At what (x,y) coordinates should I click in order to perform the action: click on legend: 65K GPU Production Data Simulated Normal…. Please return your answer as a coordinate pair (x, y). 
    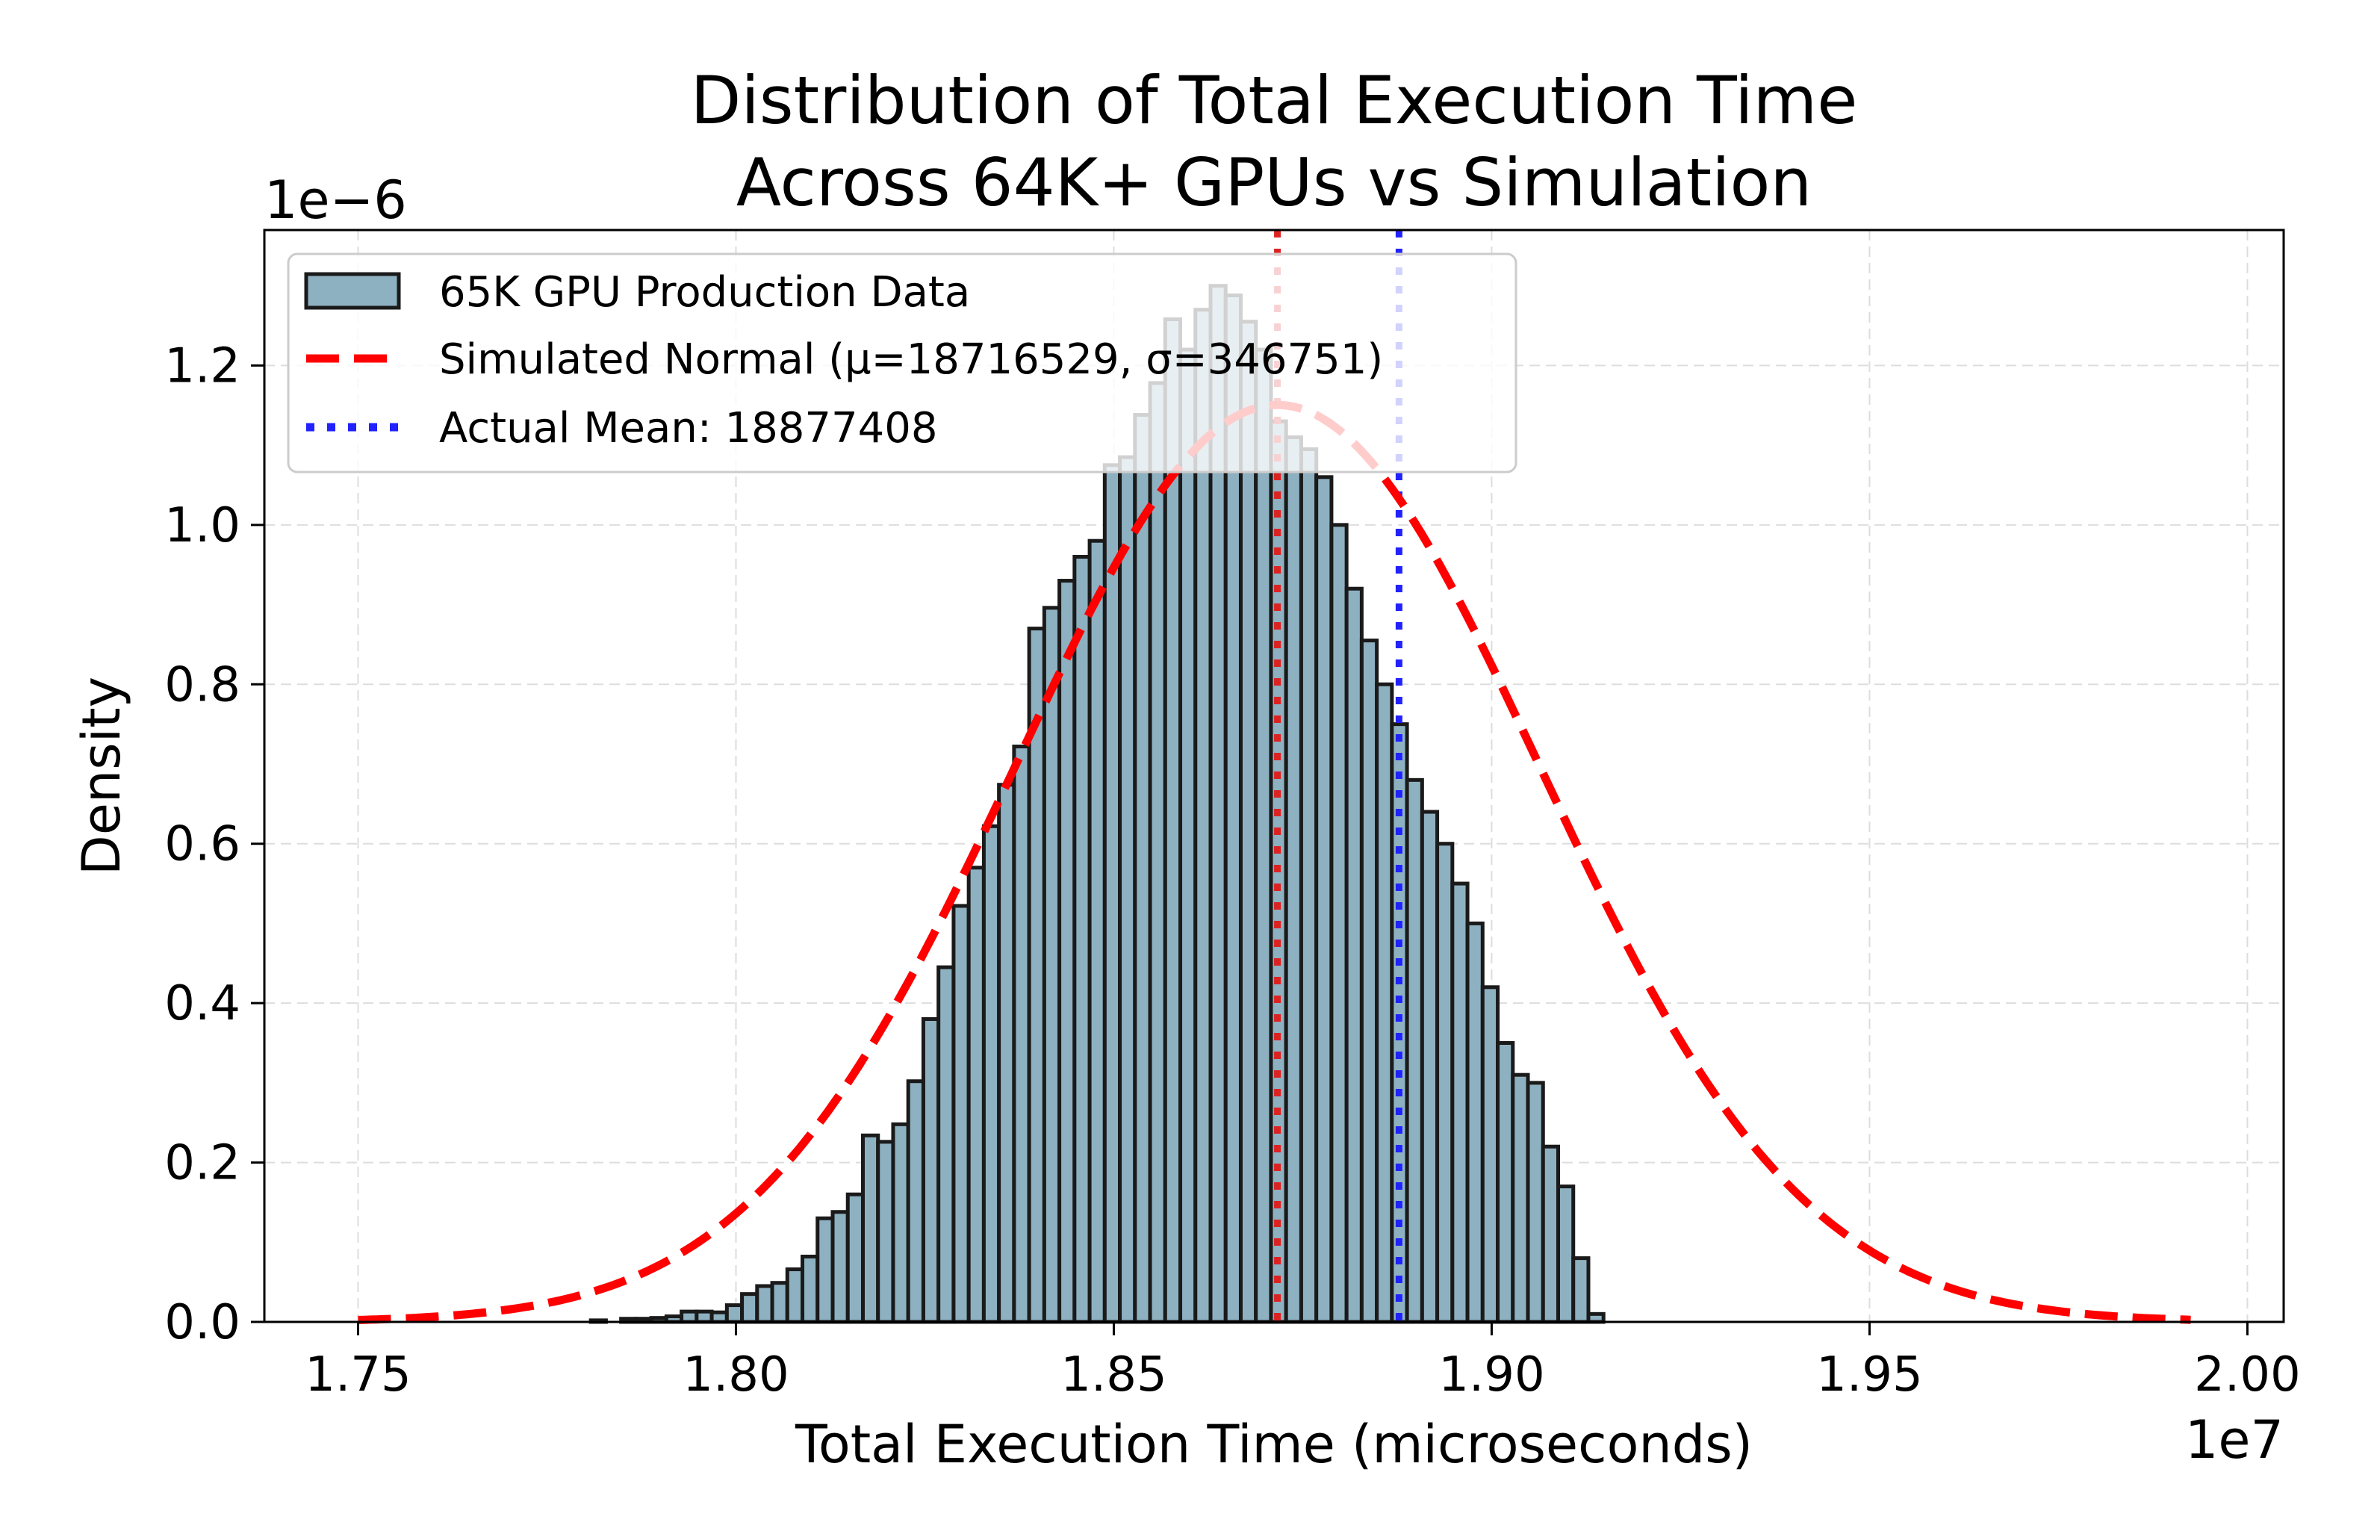
    Looking at the image, I should click on (902, 363).